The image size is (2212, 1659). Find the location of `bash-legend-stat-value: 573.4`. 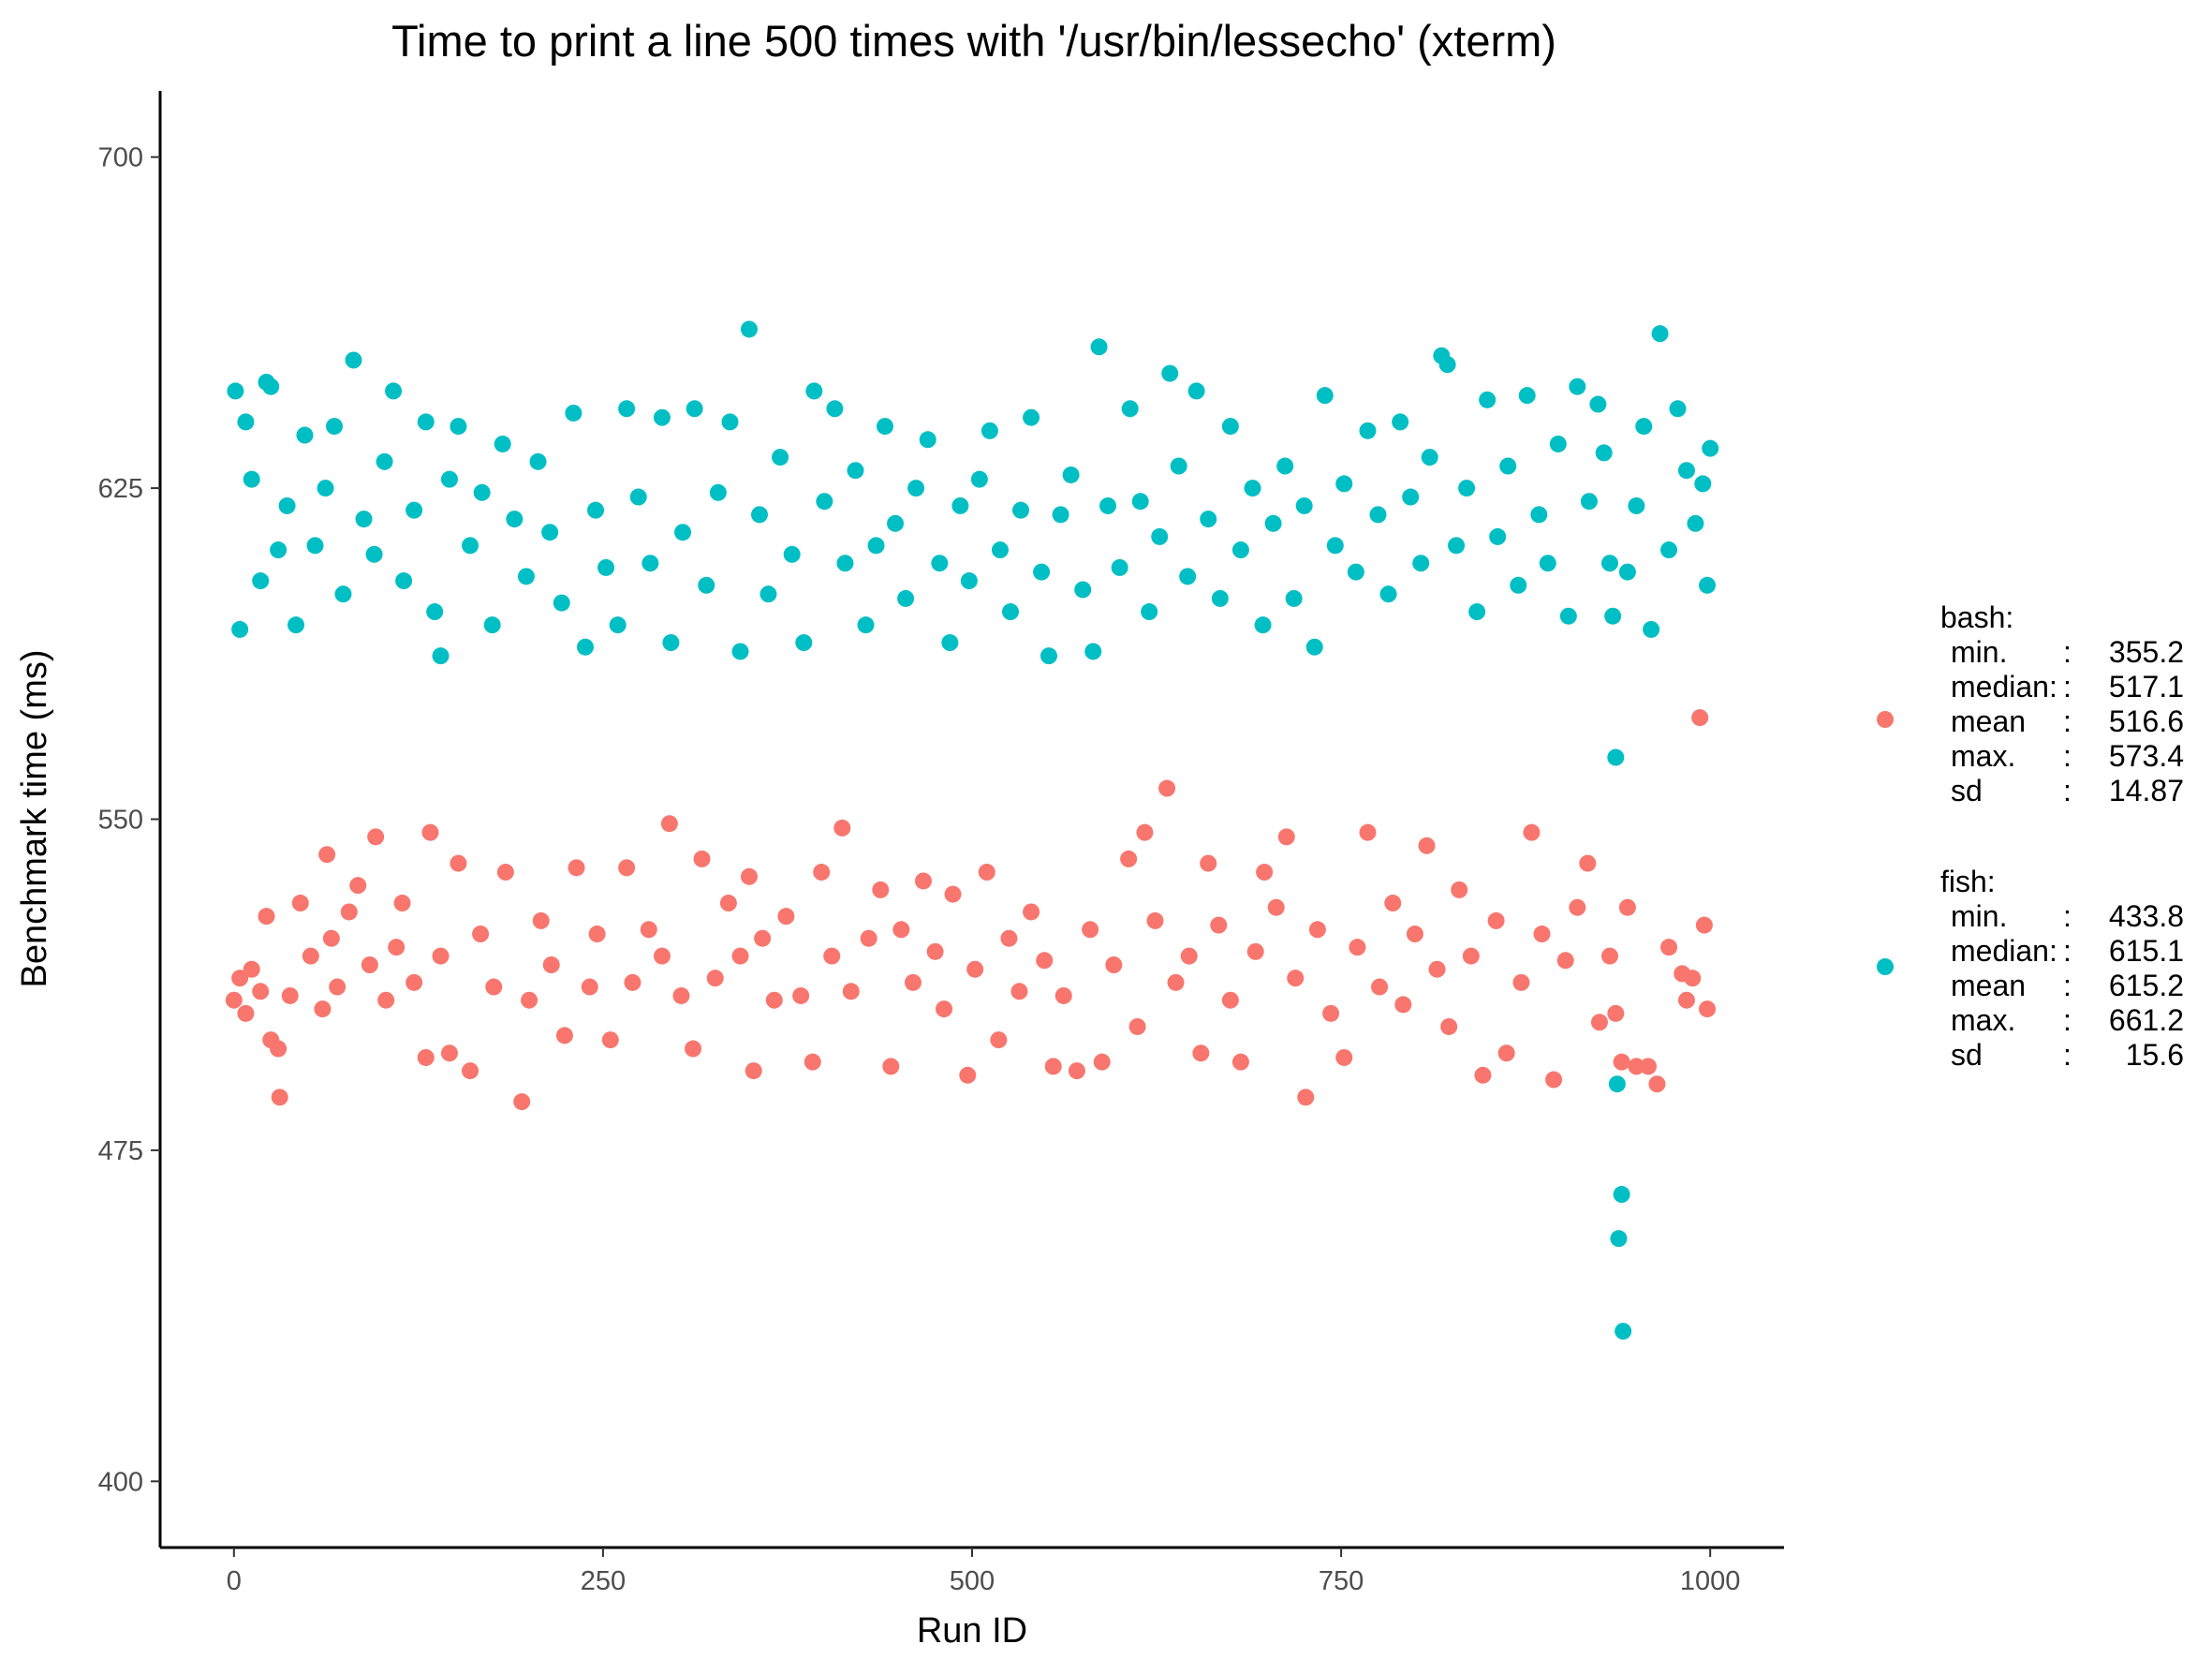

bash-legend-stat-value: 573.4 is located at coordinates (2147, 756).